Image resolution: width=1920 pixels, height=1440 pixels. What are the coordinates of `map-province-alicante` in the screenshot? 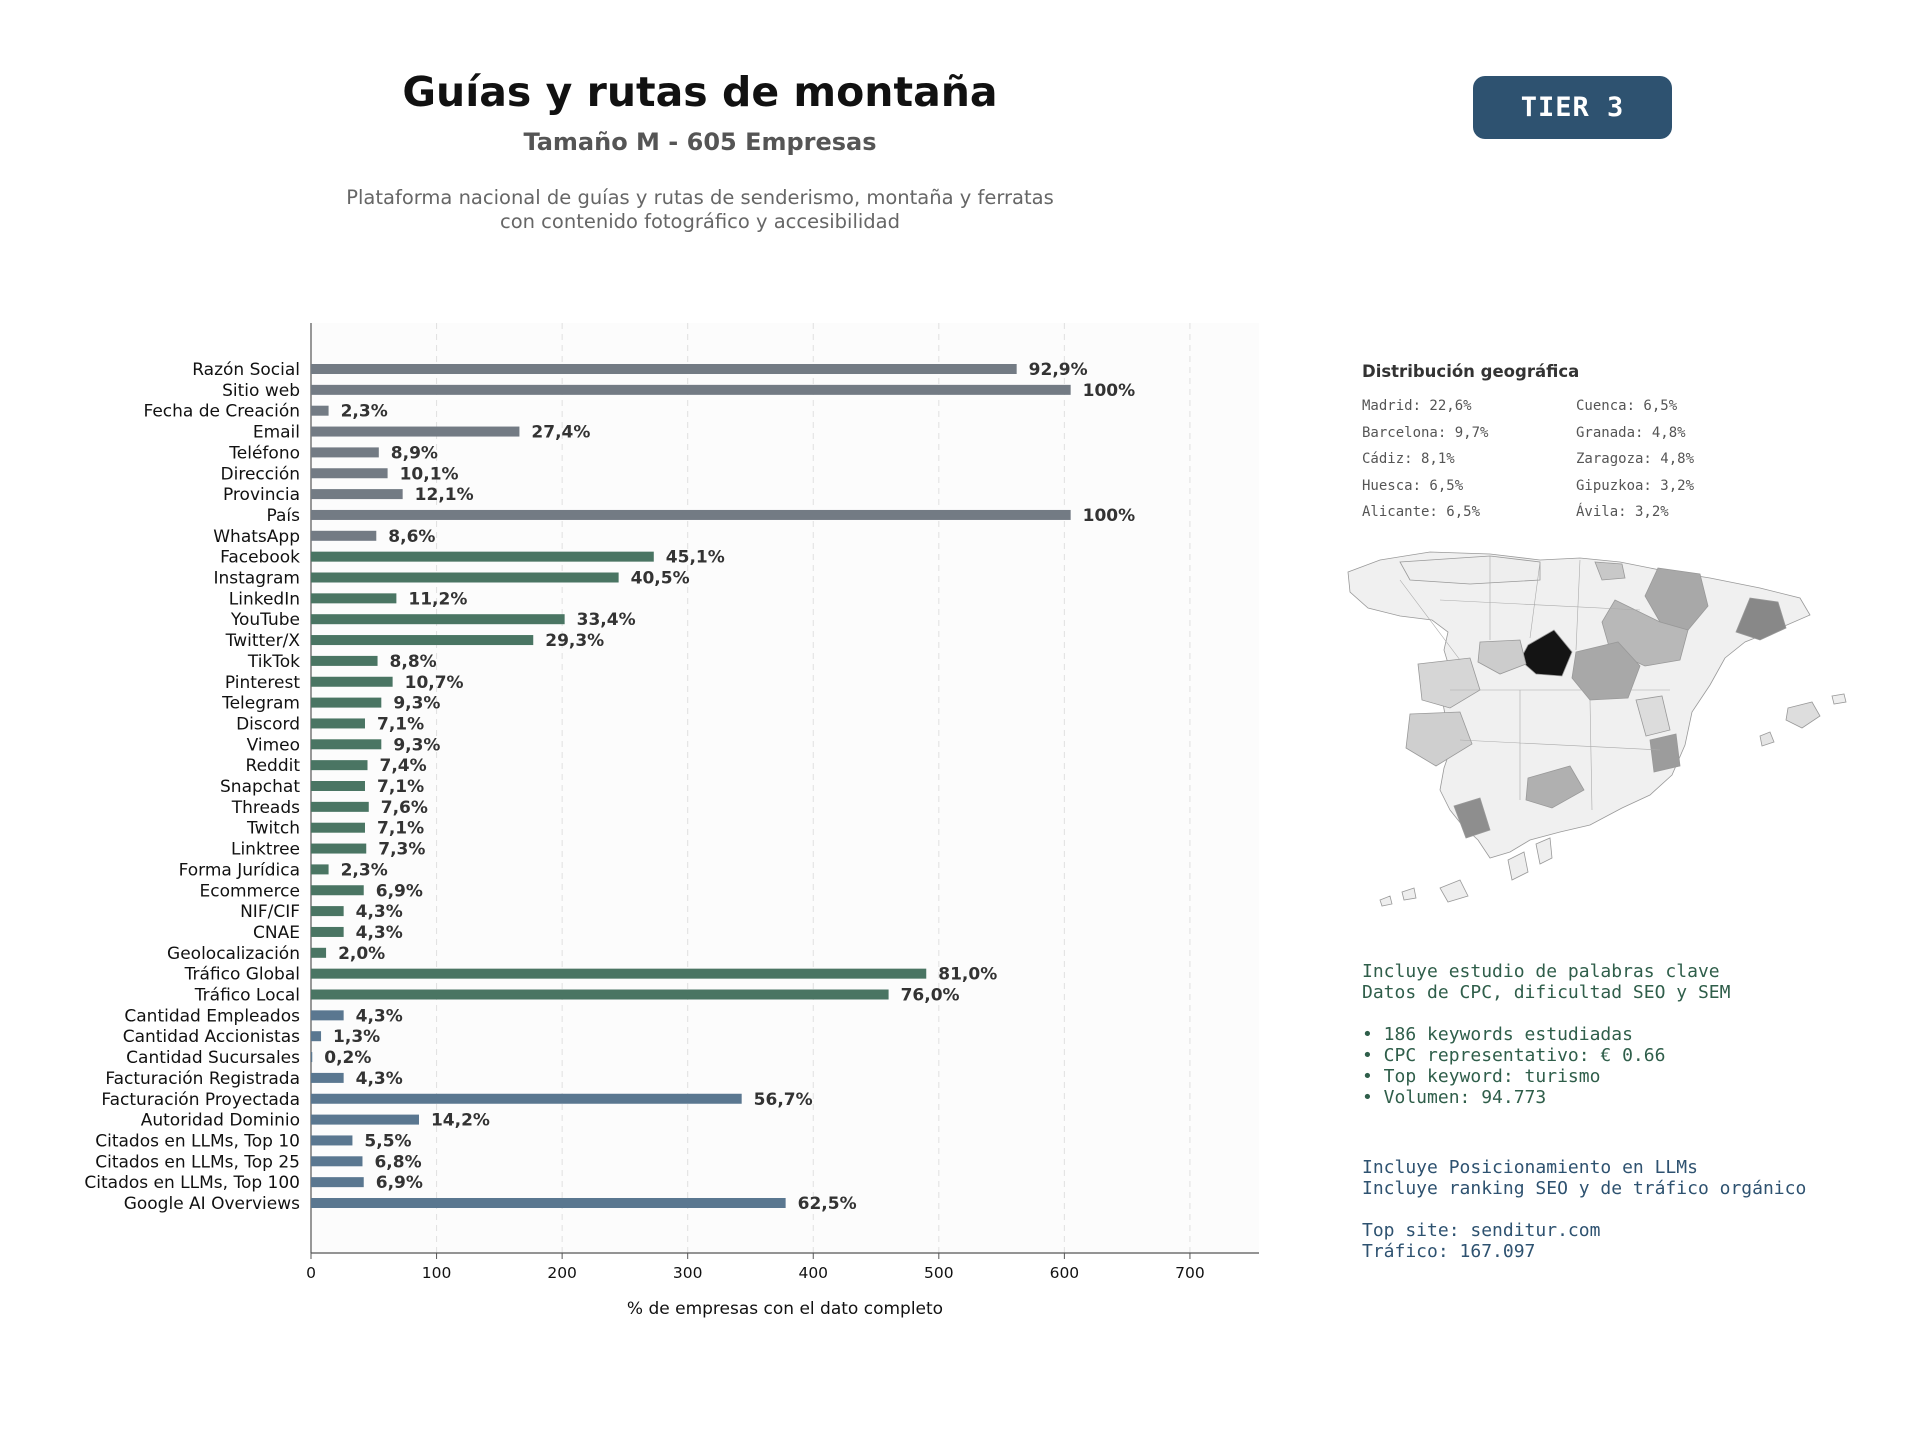 It's located at (1665, 753).